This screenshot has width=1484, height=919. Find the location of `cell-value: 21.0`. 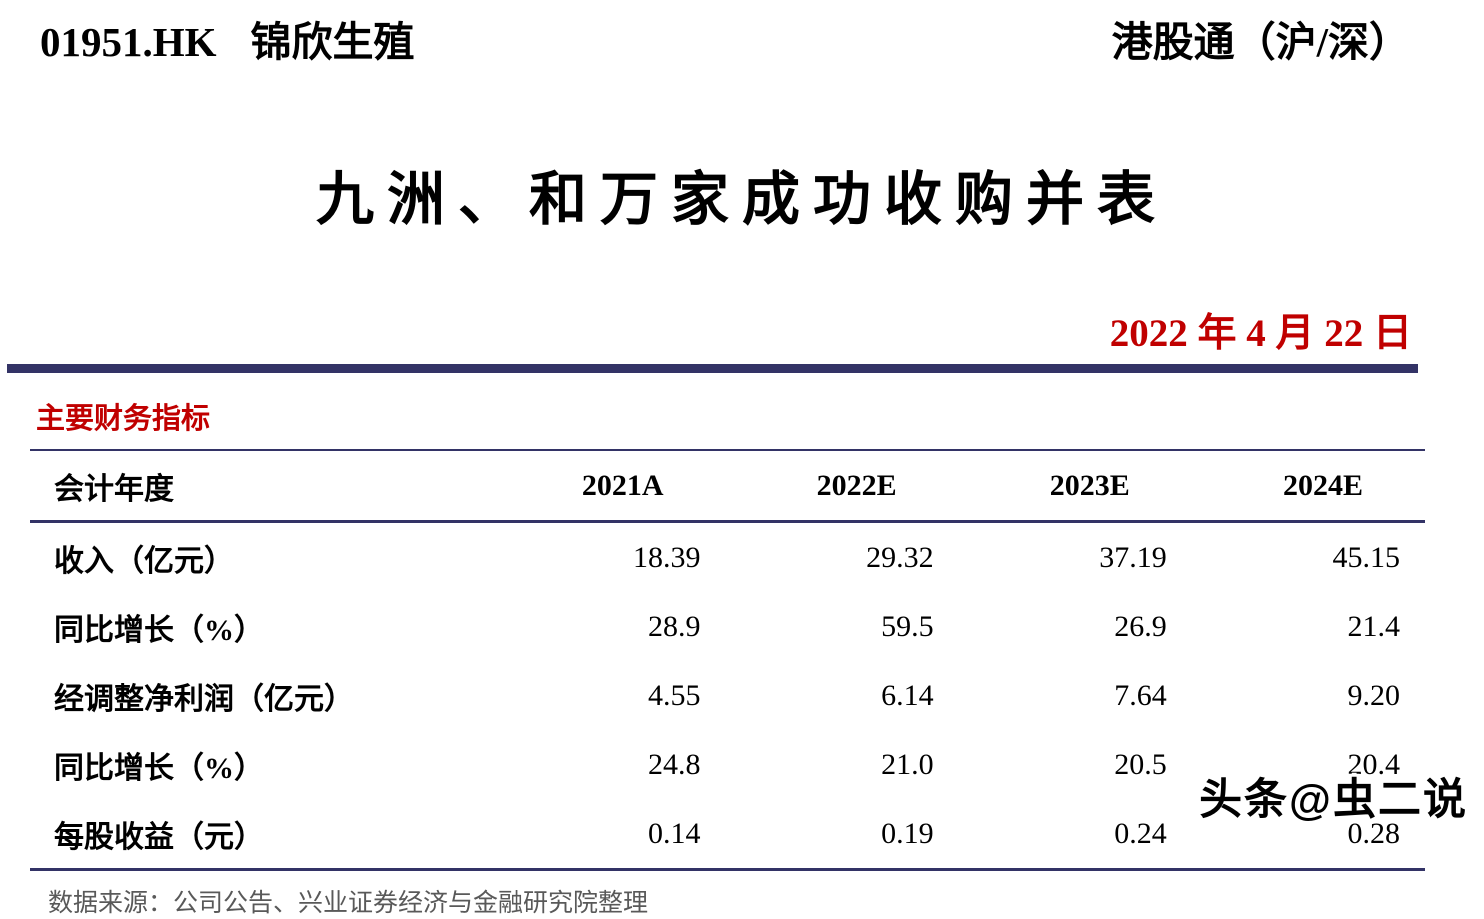

cell-value: 21.0 is located at coordinates (907, 764).